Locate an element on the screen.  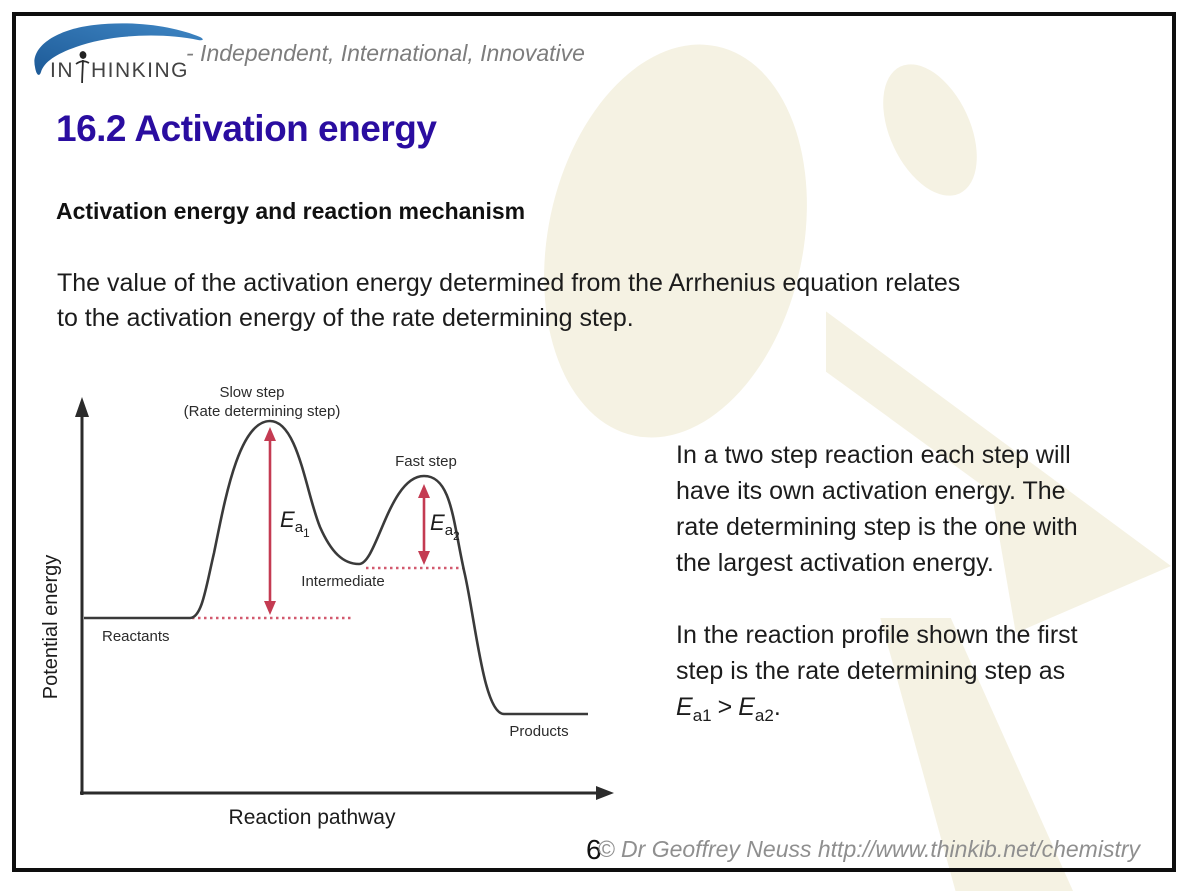
logo-swoosh-icon is located at coordinates (118, 49).